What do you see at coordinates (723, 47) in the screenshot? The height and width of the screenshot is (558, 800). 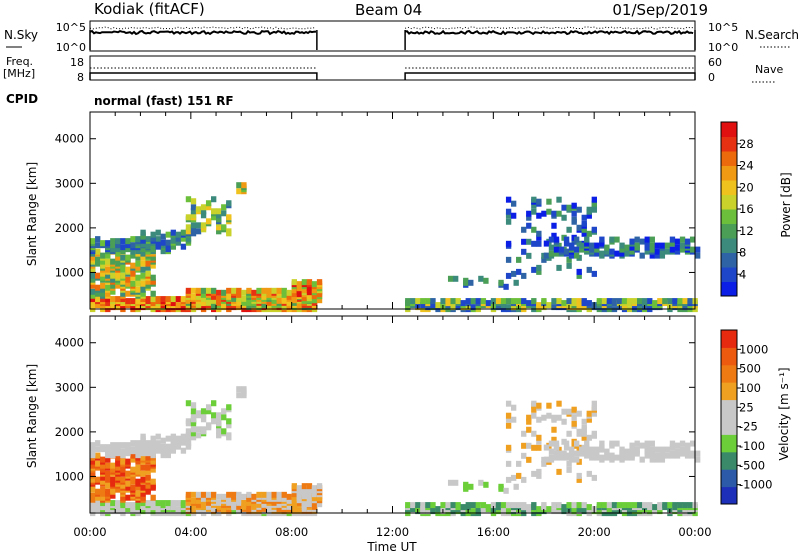 I see `nsearch-tick-bottom: 10^0` at bounding box center [723, 47].